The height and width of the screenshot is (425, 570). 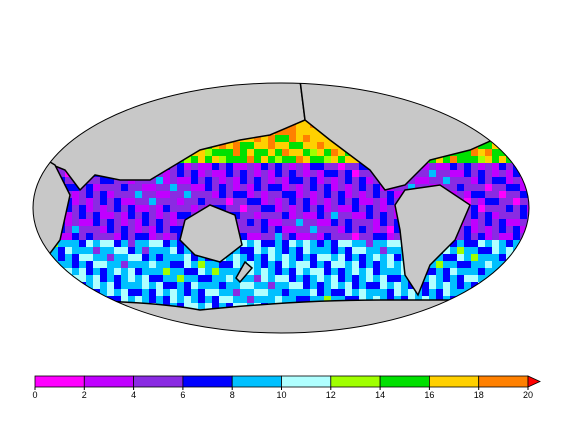 I want to click on colorbar-tick-label: 14, so click(x=380, y=395).